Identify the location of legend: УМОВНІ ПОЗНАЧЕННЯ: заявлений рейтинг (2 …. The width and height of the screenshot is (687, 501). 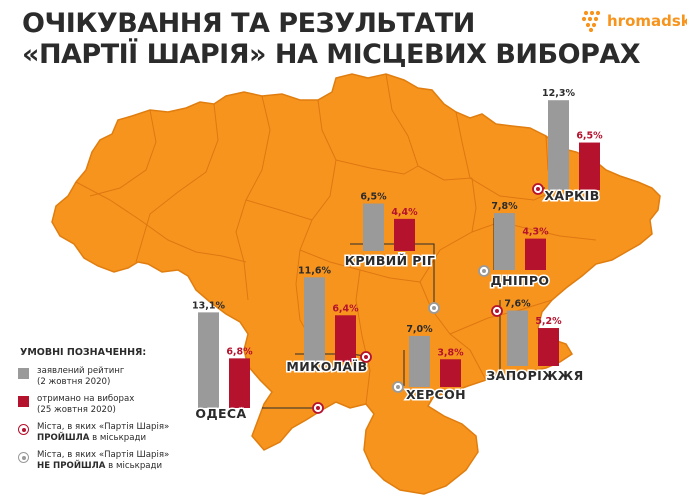
(108, 412).